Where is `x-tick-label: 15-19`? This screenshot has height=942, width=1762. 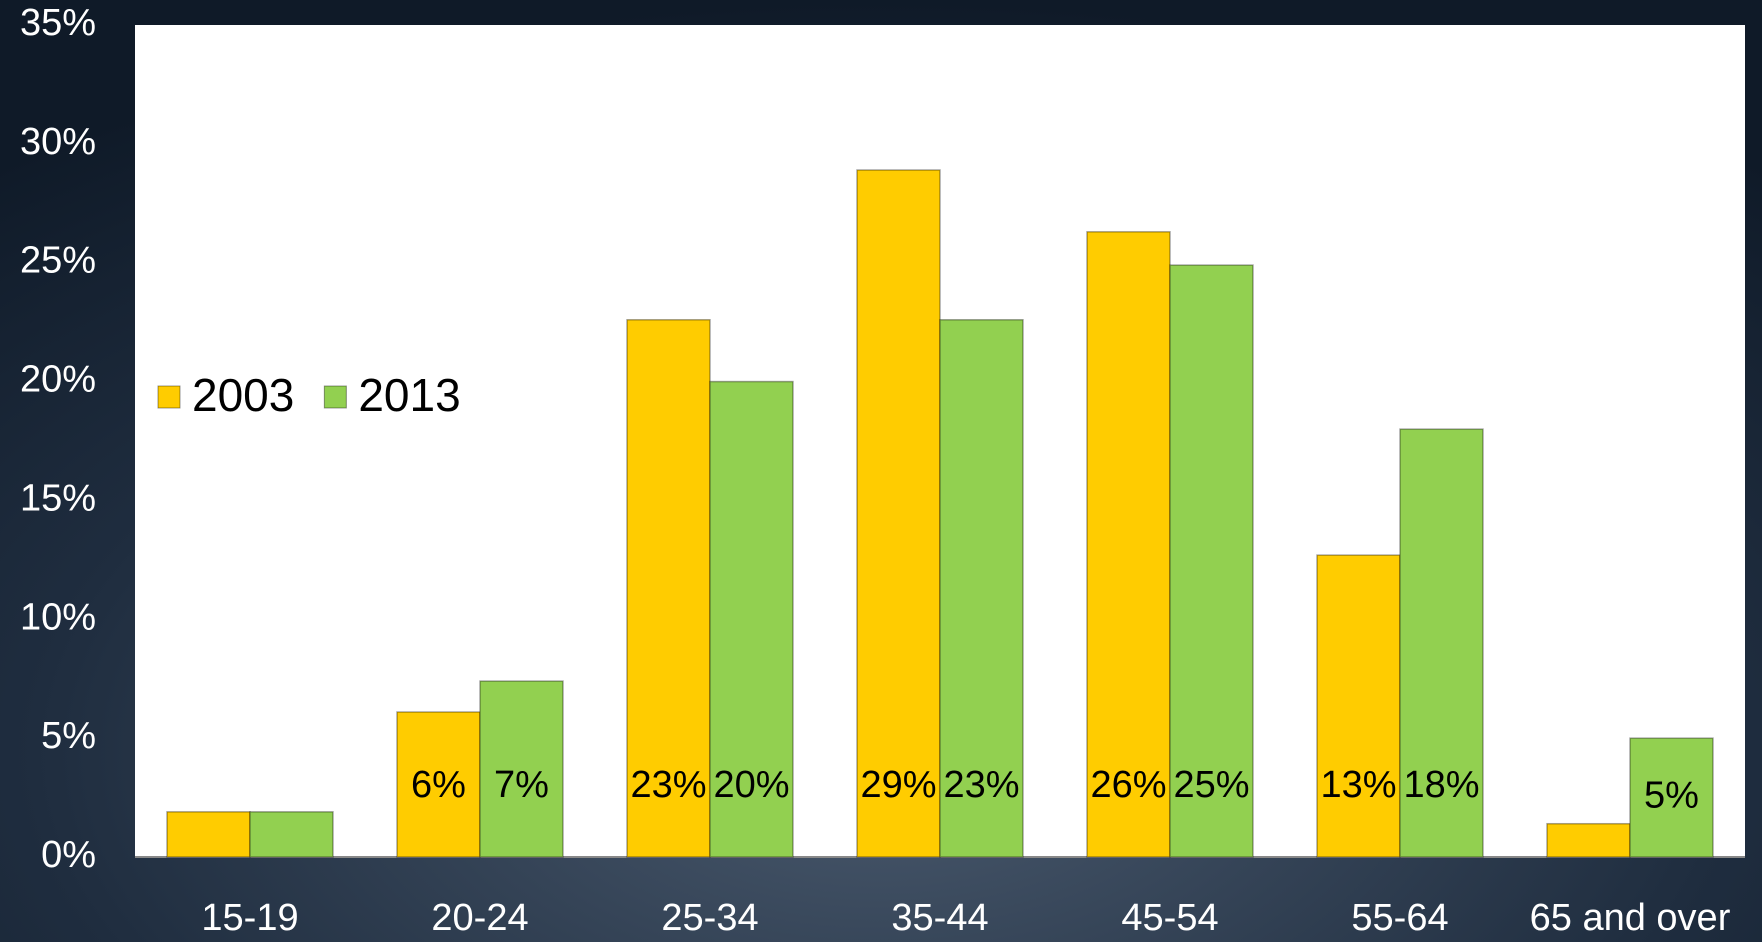 x-tick-label: 15-19 is located at coordinates (249, 918).